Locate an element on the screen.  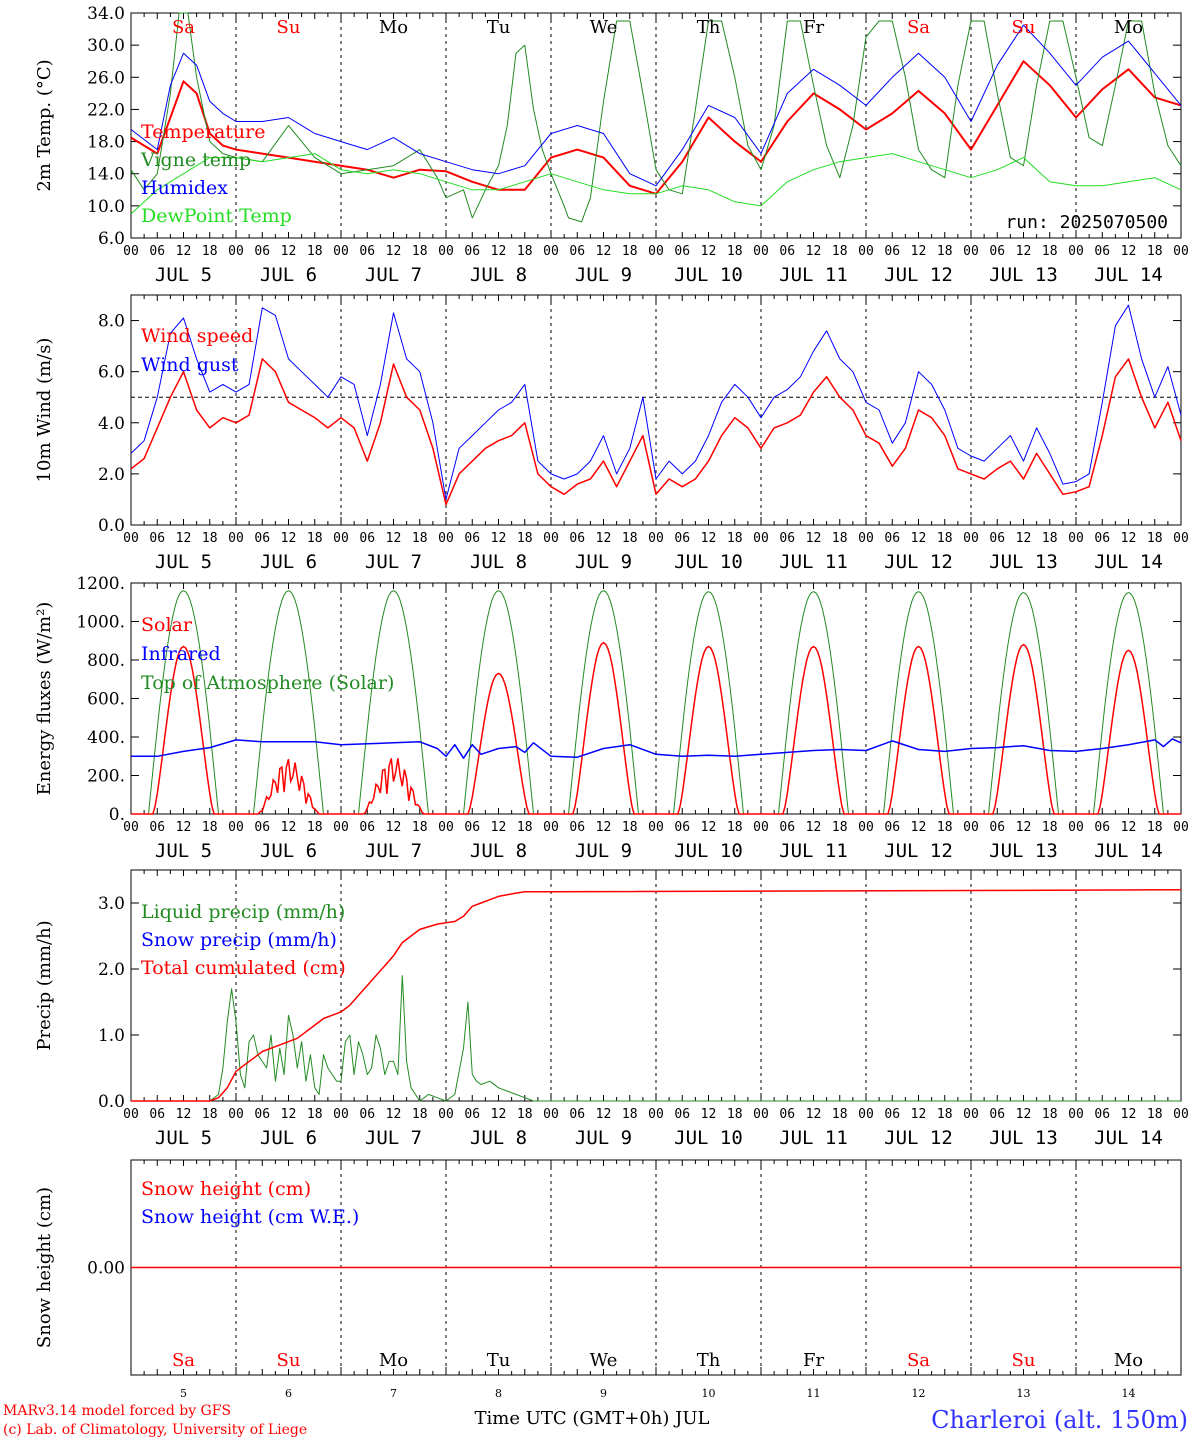
series-infrared is located at coordinates (656, 748).